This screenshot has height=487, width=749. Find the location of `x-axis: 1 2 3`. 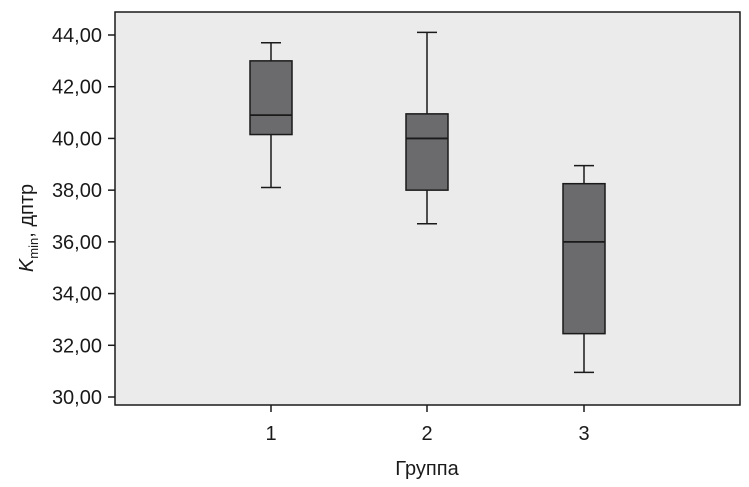

x-axis: 1 2 3 is located at coordinates (427, 425).